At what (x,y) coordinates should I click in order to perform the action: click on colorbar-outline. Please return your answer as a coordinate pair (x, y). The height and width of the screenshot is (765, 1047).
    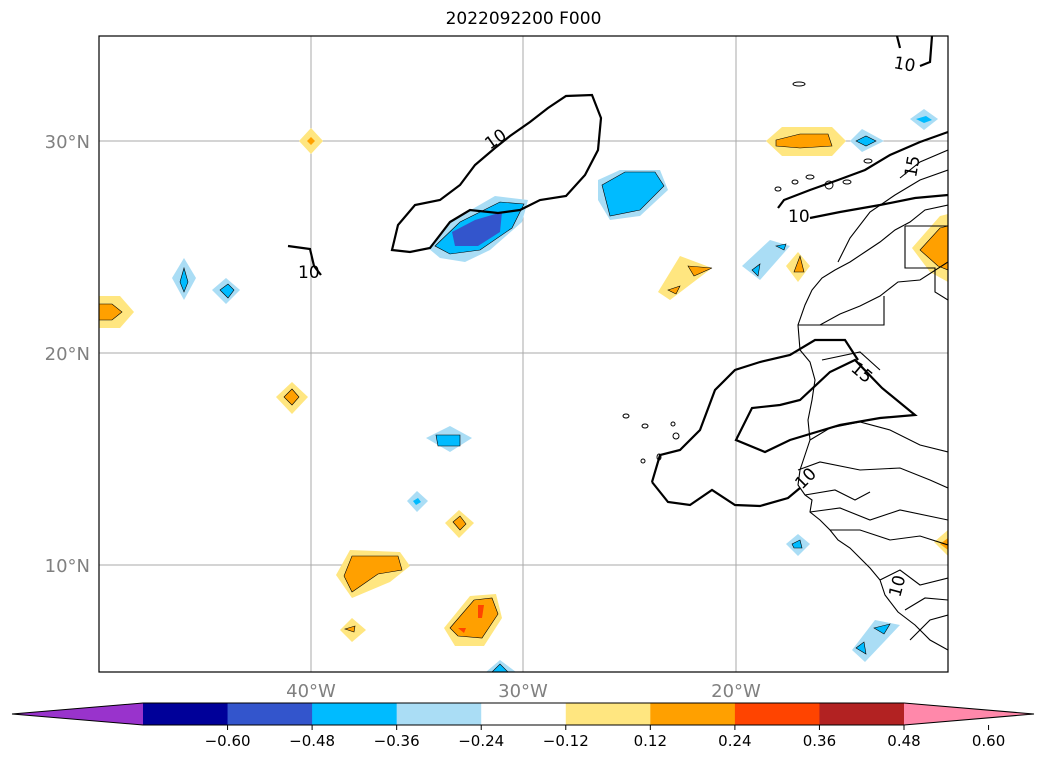
    Looking at the image, I should click on (523, 714).